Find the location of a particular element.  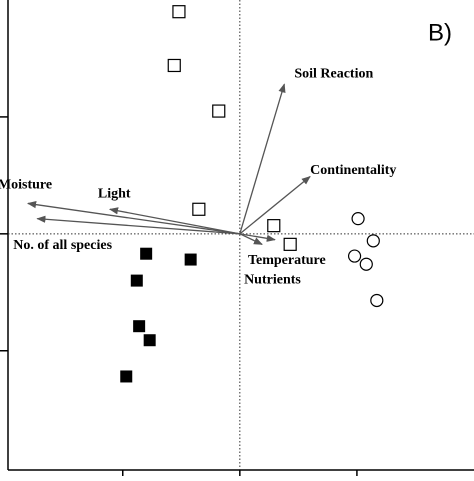

arrow-label: Continentality is located at coordinates (353, 170).